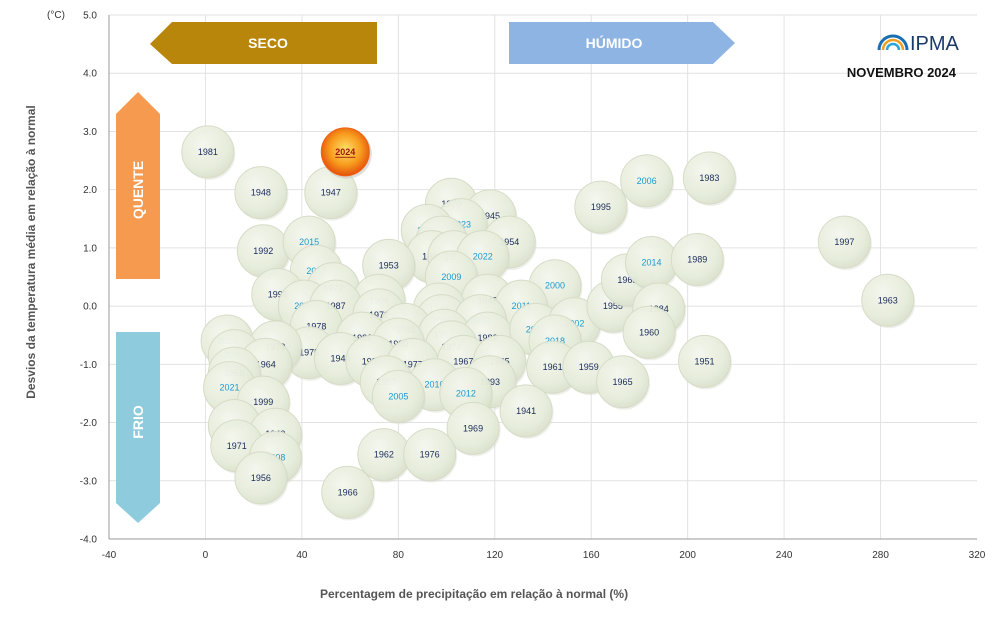 The height and width of the screenshot is (638, 1000). Describe the element at coordinates (614, 42) in the screenshot. I see `wet-arrow-label: HÚMIDO` at that location.